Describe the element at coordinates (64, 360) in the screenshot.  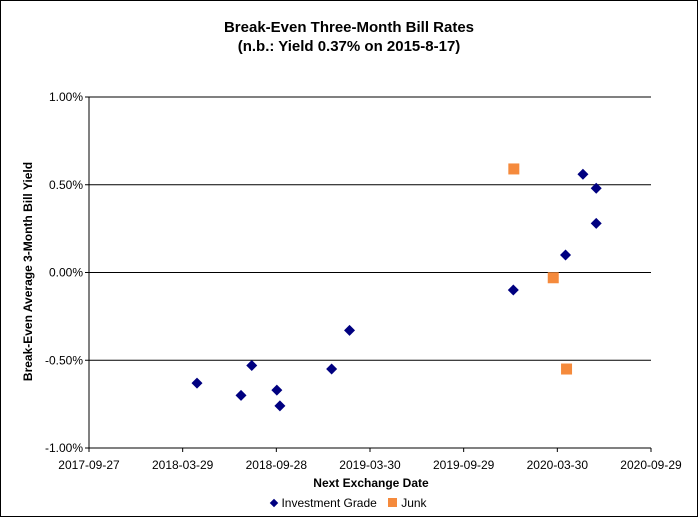
I see `y-tick-label-3: -0.50%` at that location.